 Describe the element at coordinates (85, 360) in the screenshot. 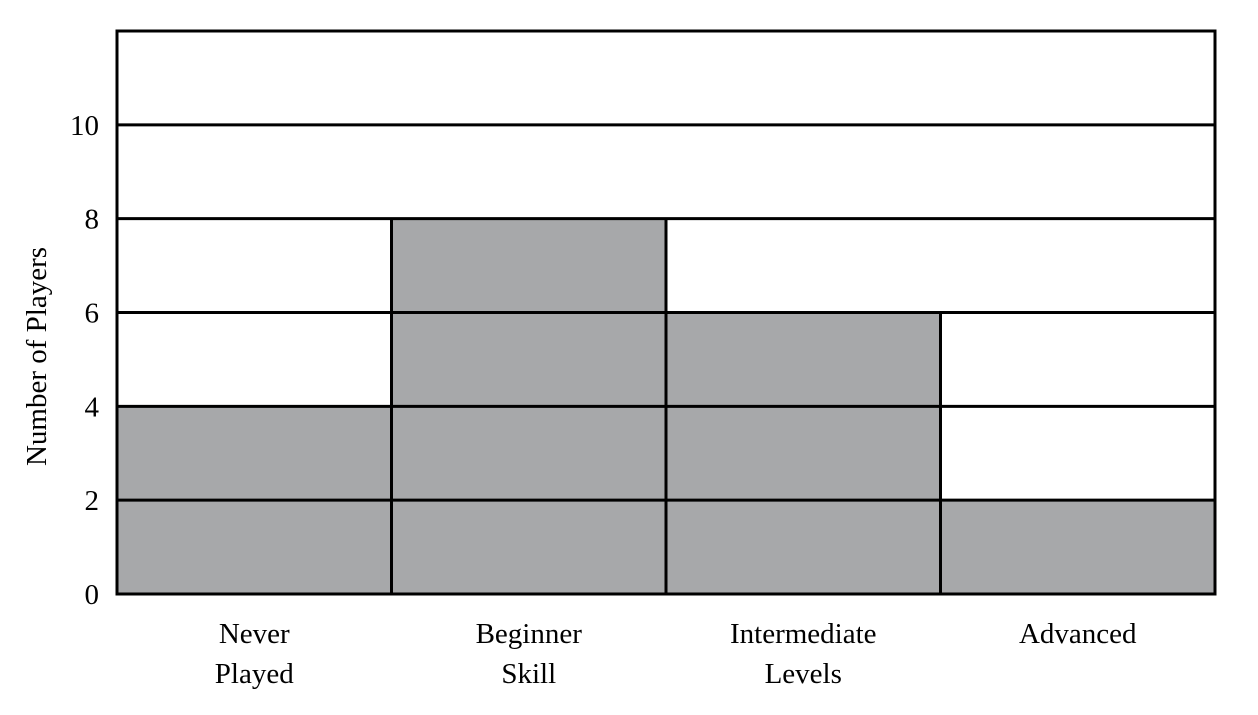

I see `y-tick-labels: 0 2 4 6 8 10` at that location.